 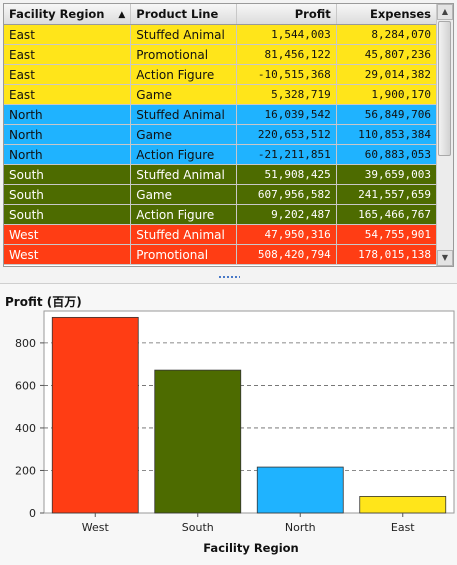 I want to click on column-header-facility-region: Facility Region ▲, so click(x=68, y=14).